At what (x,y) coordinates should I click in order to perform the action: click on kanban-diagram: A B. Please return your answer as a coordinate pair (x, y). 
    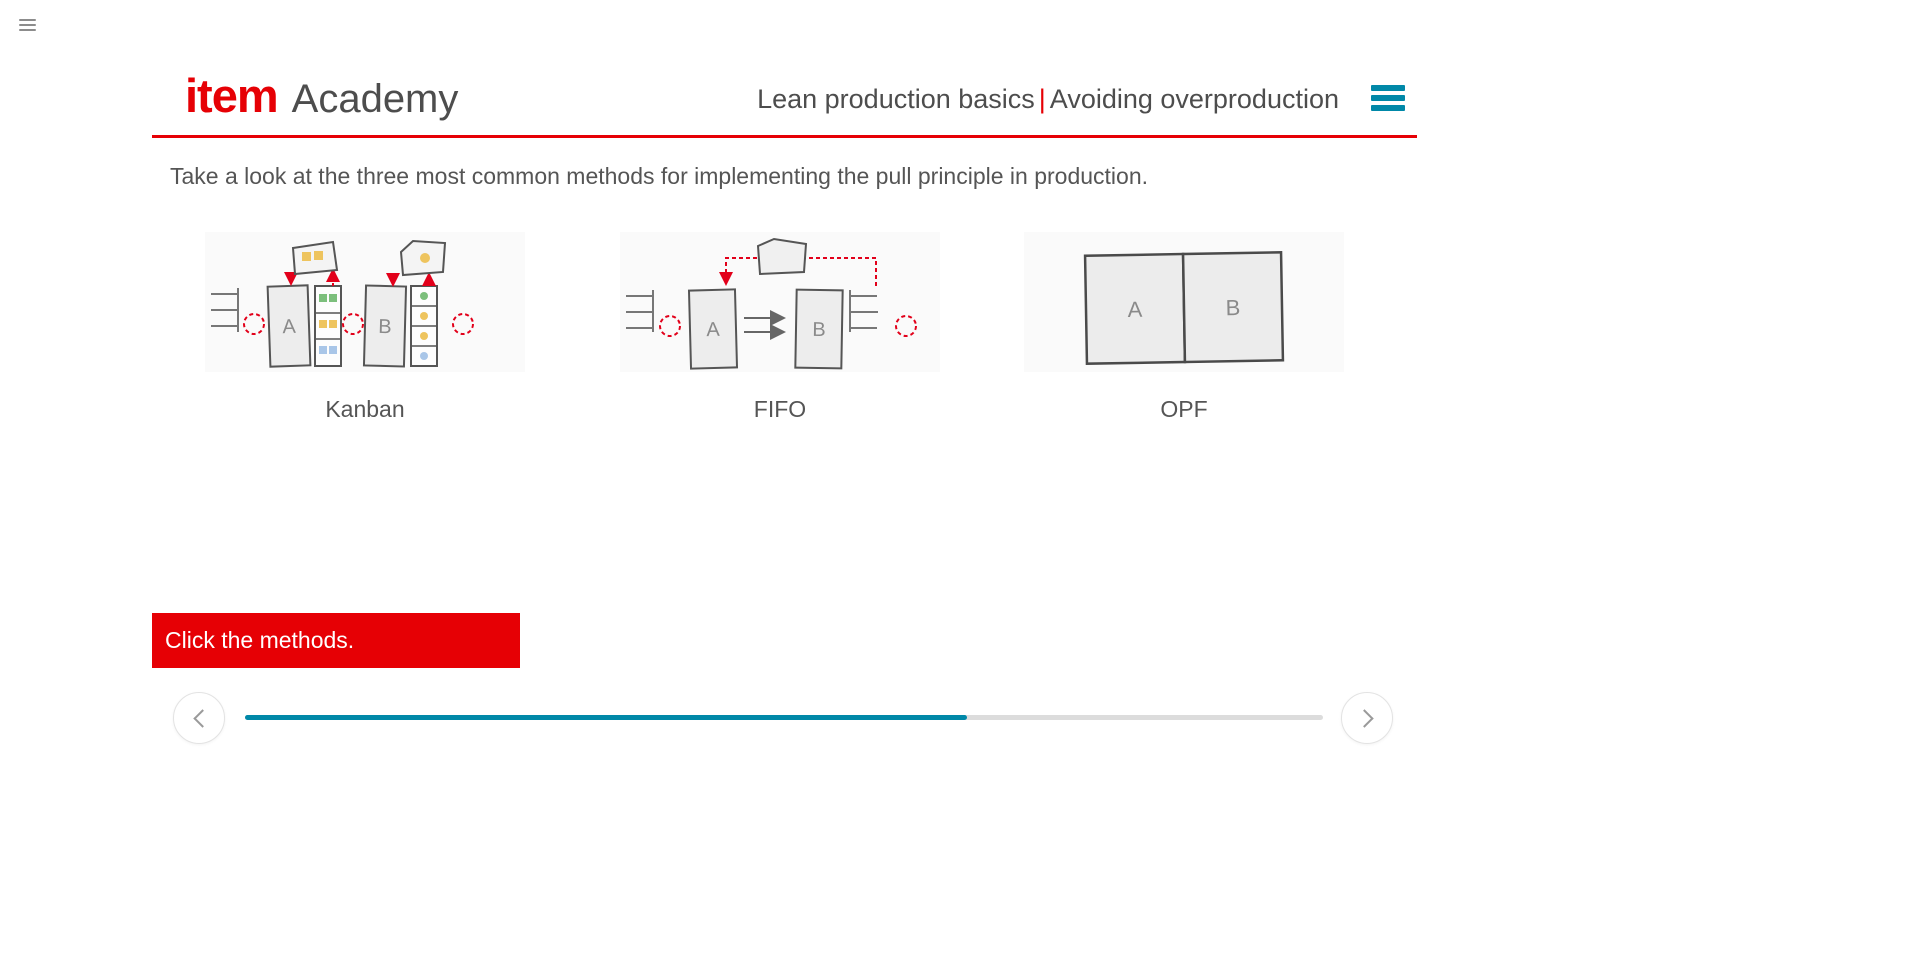
    Looking at the image, I should click on (365, 302).